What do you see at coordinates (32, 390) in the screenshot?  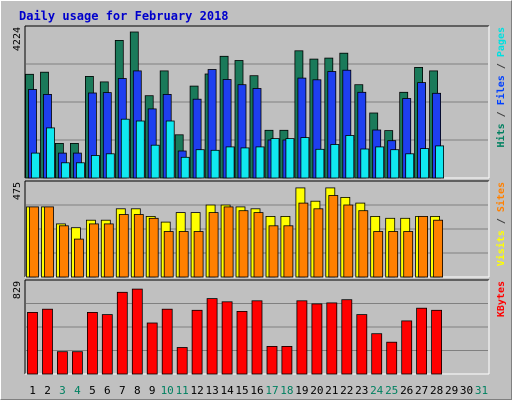 I see `x-tick-label-day-1: 1` at bounding box center [32, 390].